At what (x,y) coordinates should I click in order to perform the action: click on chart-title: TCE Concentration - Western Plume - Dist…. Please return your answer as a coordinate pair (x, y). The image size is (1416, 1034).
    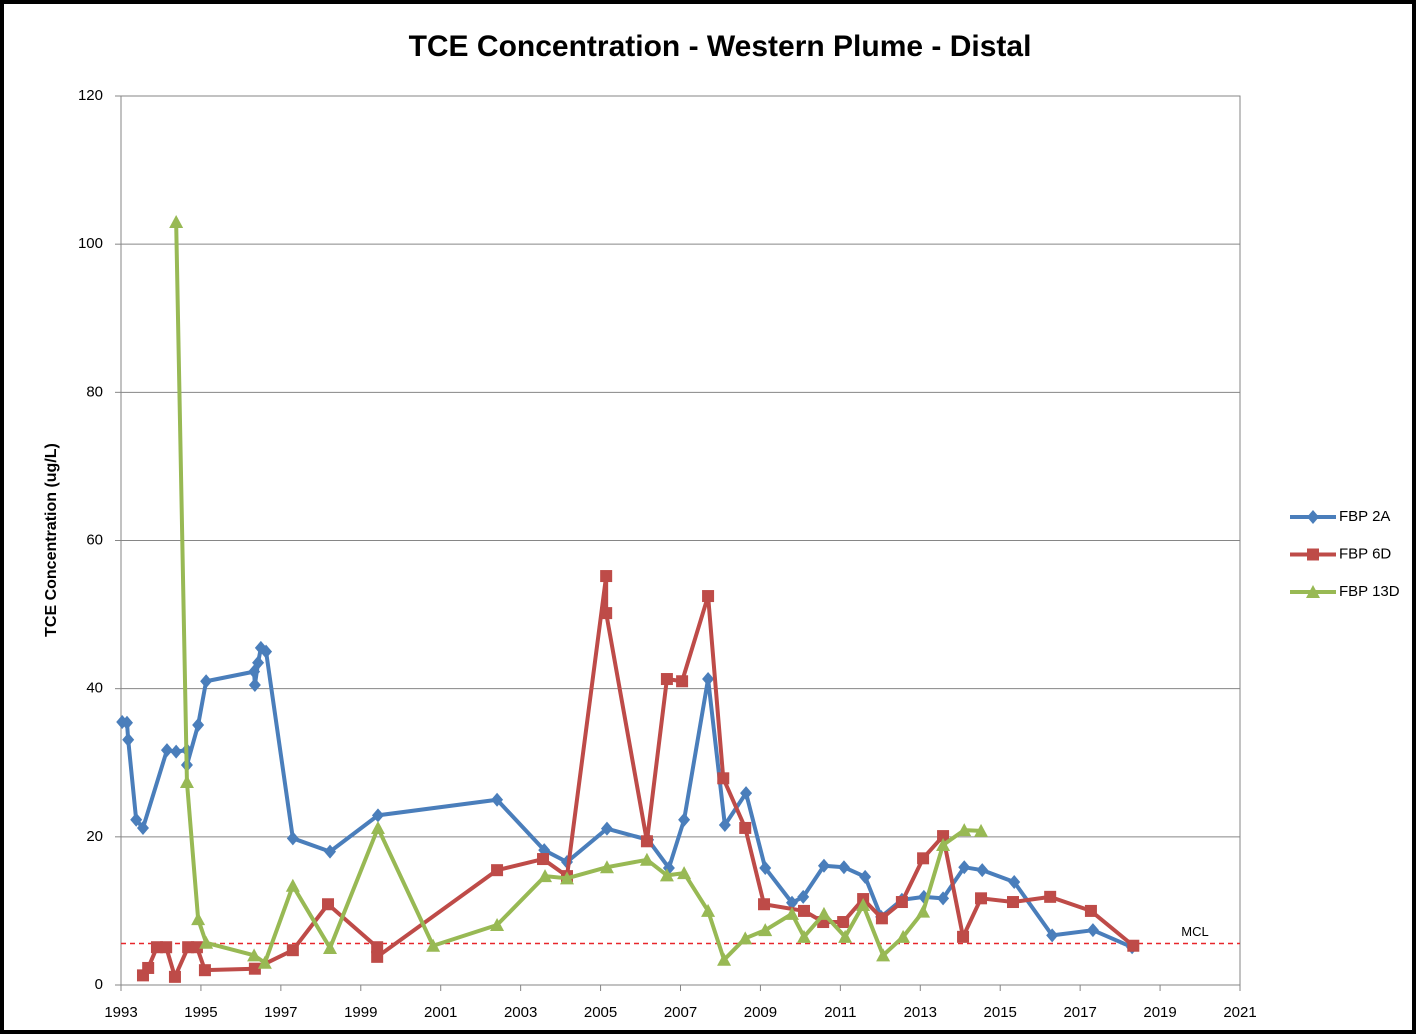
    Looking at the image, I should click on (720, 46).